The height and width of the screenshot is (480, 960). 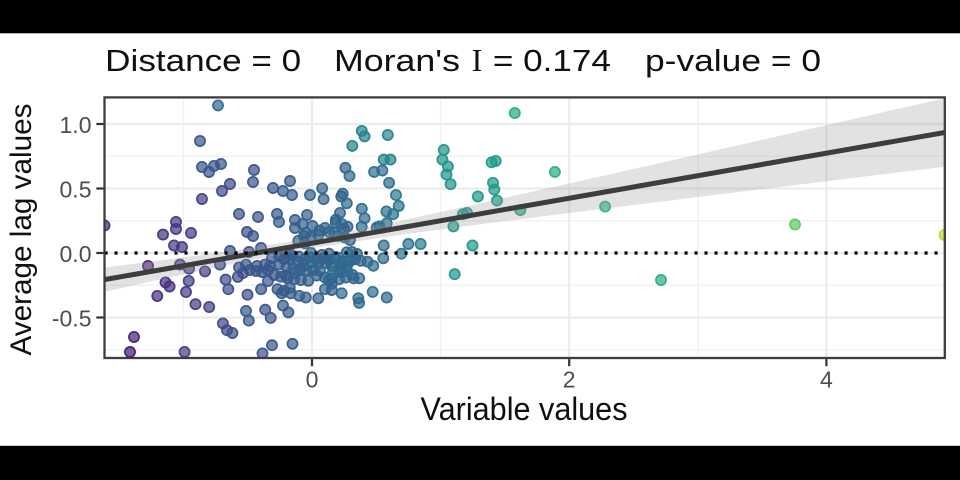 I want to click on svg-text: -0.5, so click(x=72, y=319).